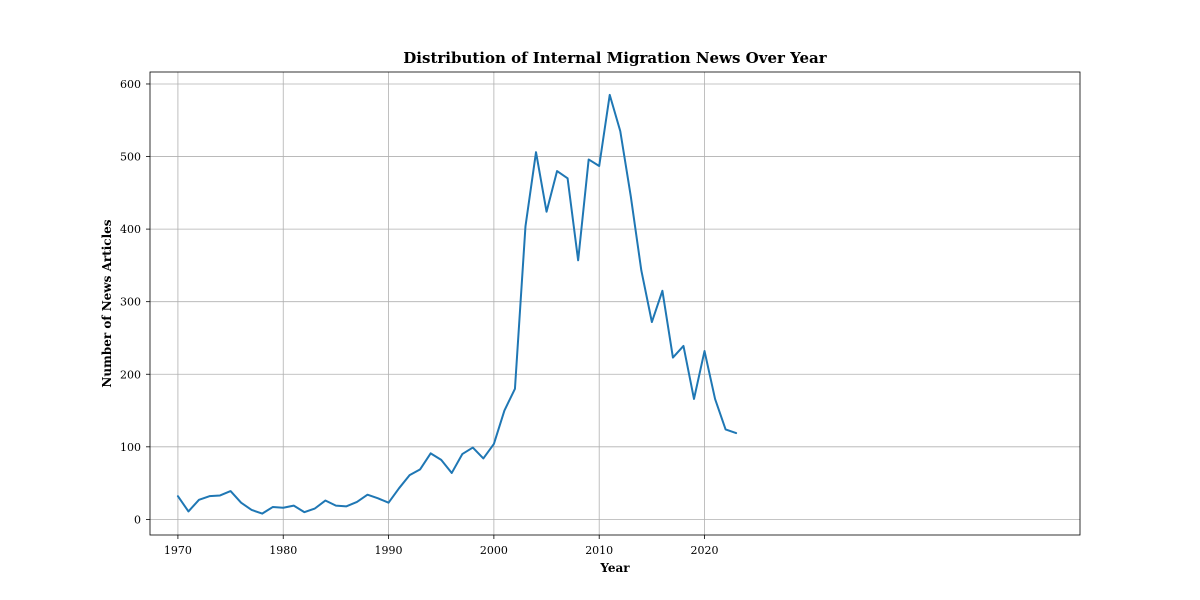 Image resolution: width=1200 pixels, height=600 pixels. I want to click on x-tick-label: 2010, so click(599, 550).